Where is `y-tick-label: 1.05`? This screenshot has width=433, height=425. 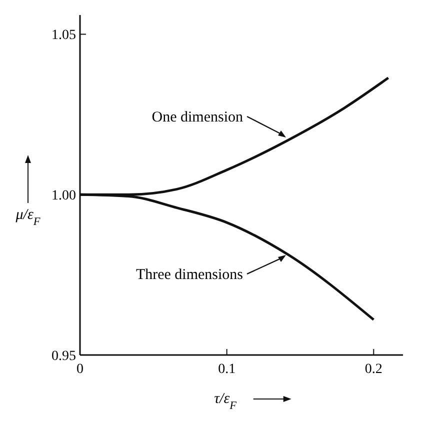
y-tick-label: 1.05 is located at coordinates (64, 36).